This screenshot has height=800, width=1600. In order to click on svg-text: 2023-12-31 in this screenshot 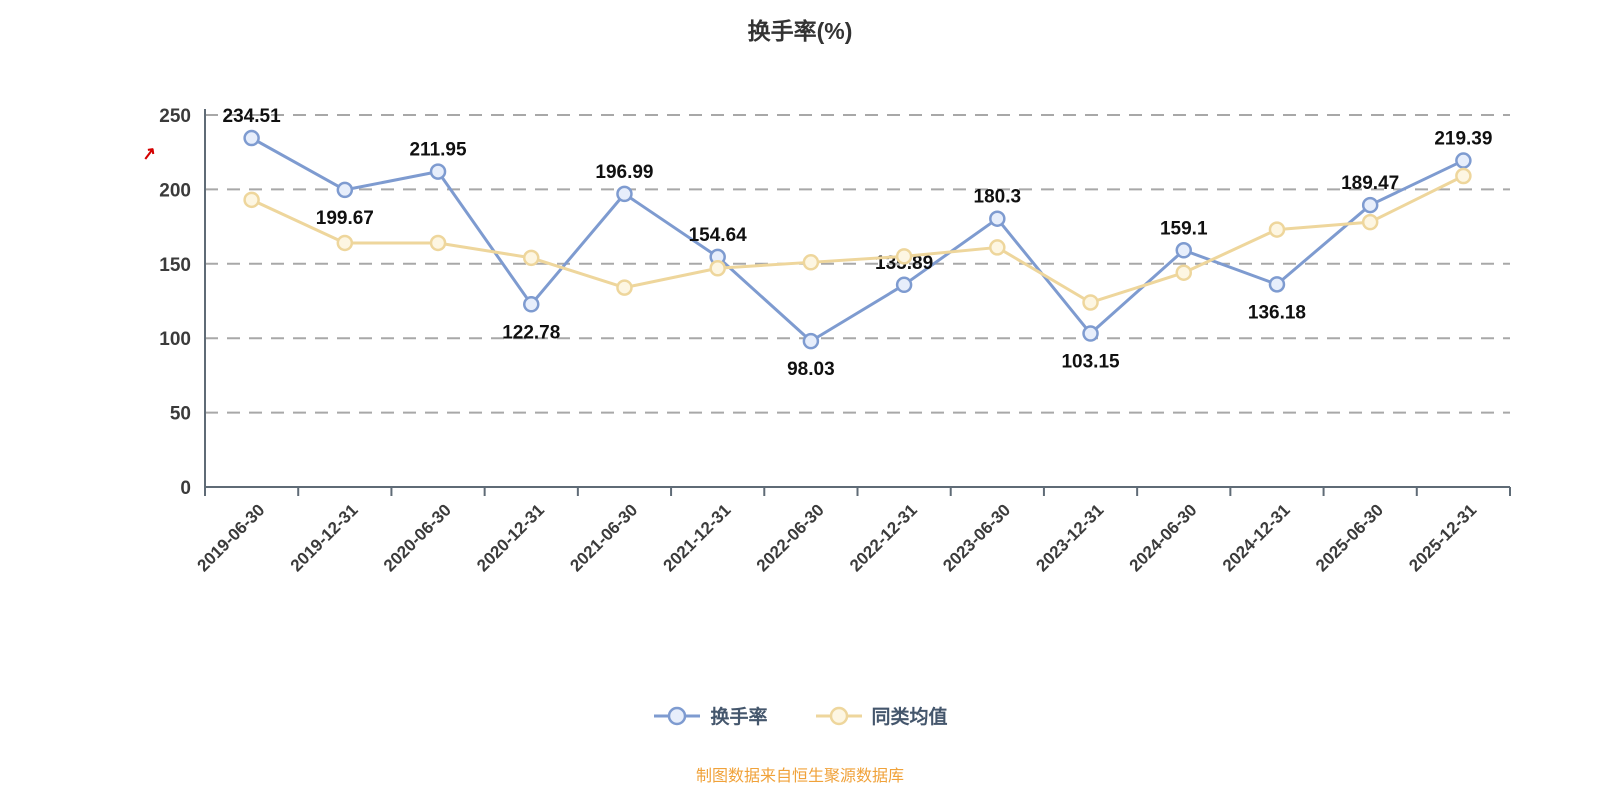, I will do `click(1069, 537)`.